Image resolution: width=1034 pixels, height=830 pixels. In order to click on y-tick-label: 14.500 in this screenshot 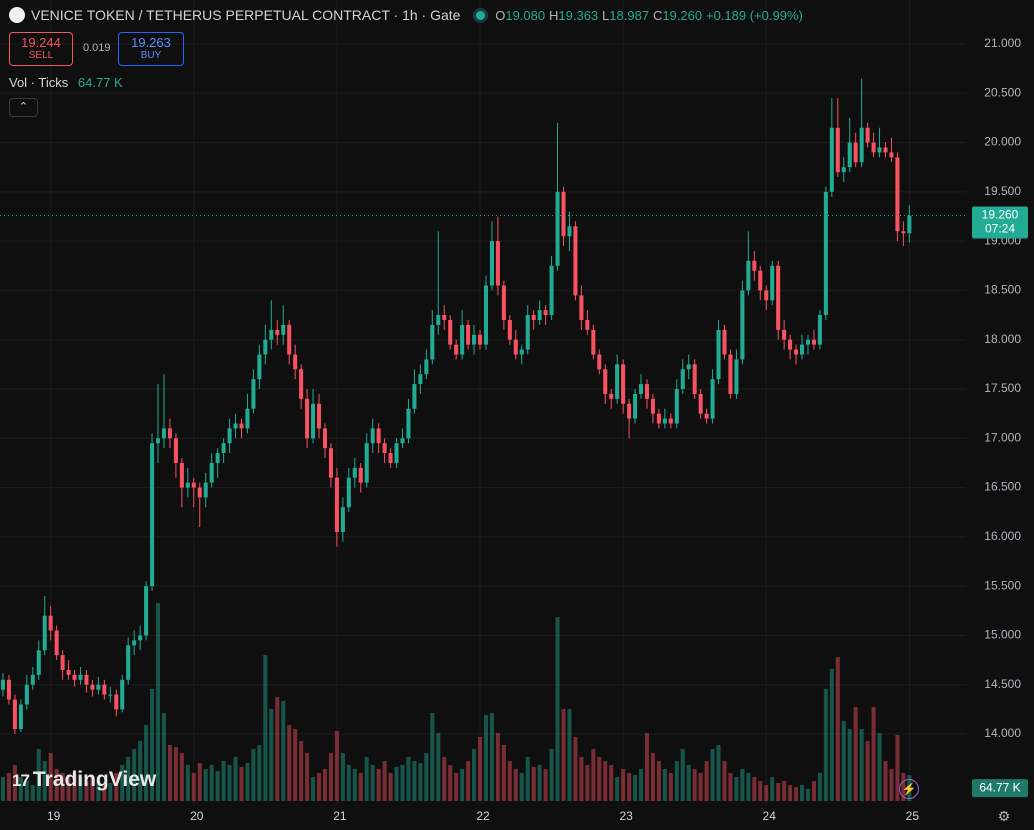, I will do `click(1002, 684)`.